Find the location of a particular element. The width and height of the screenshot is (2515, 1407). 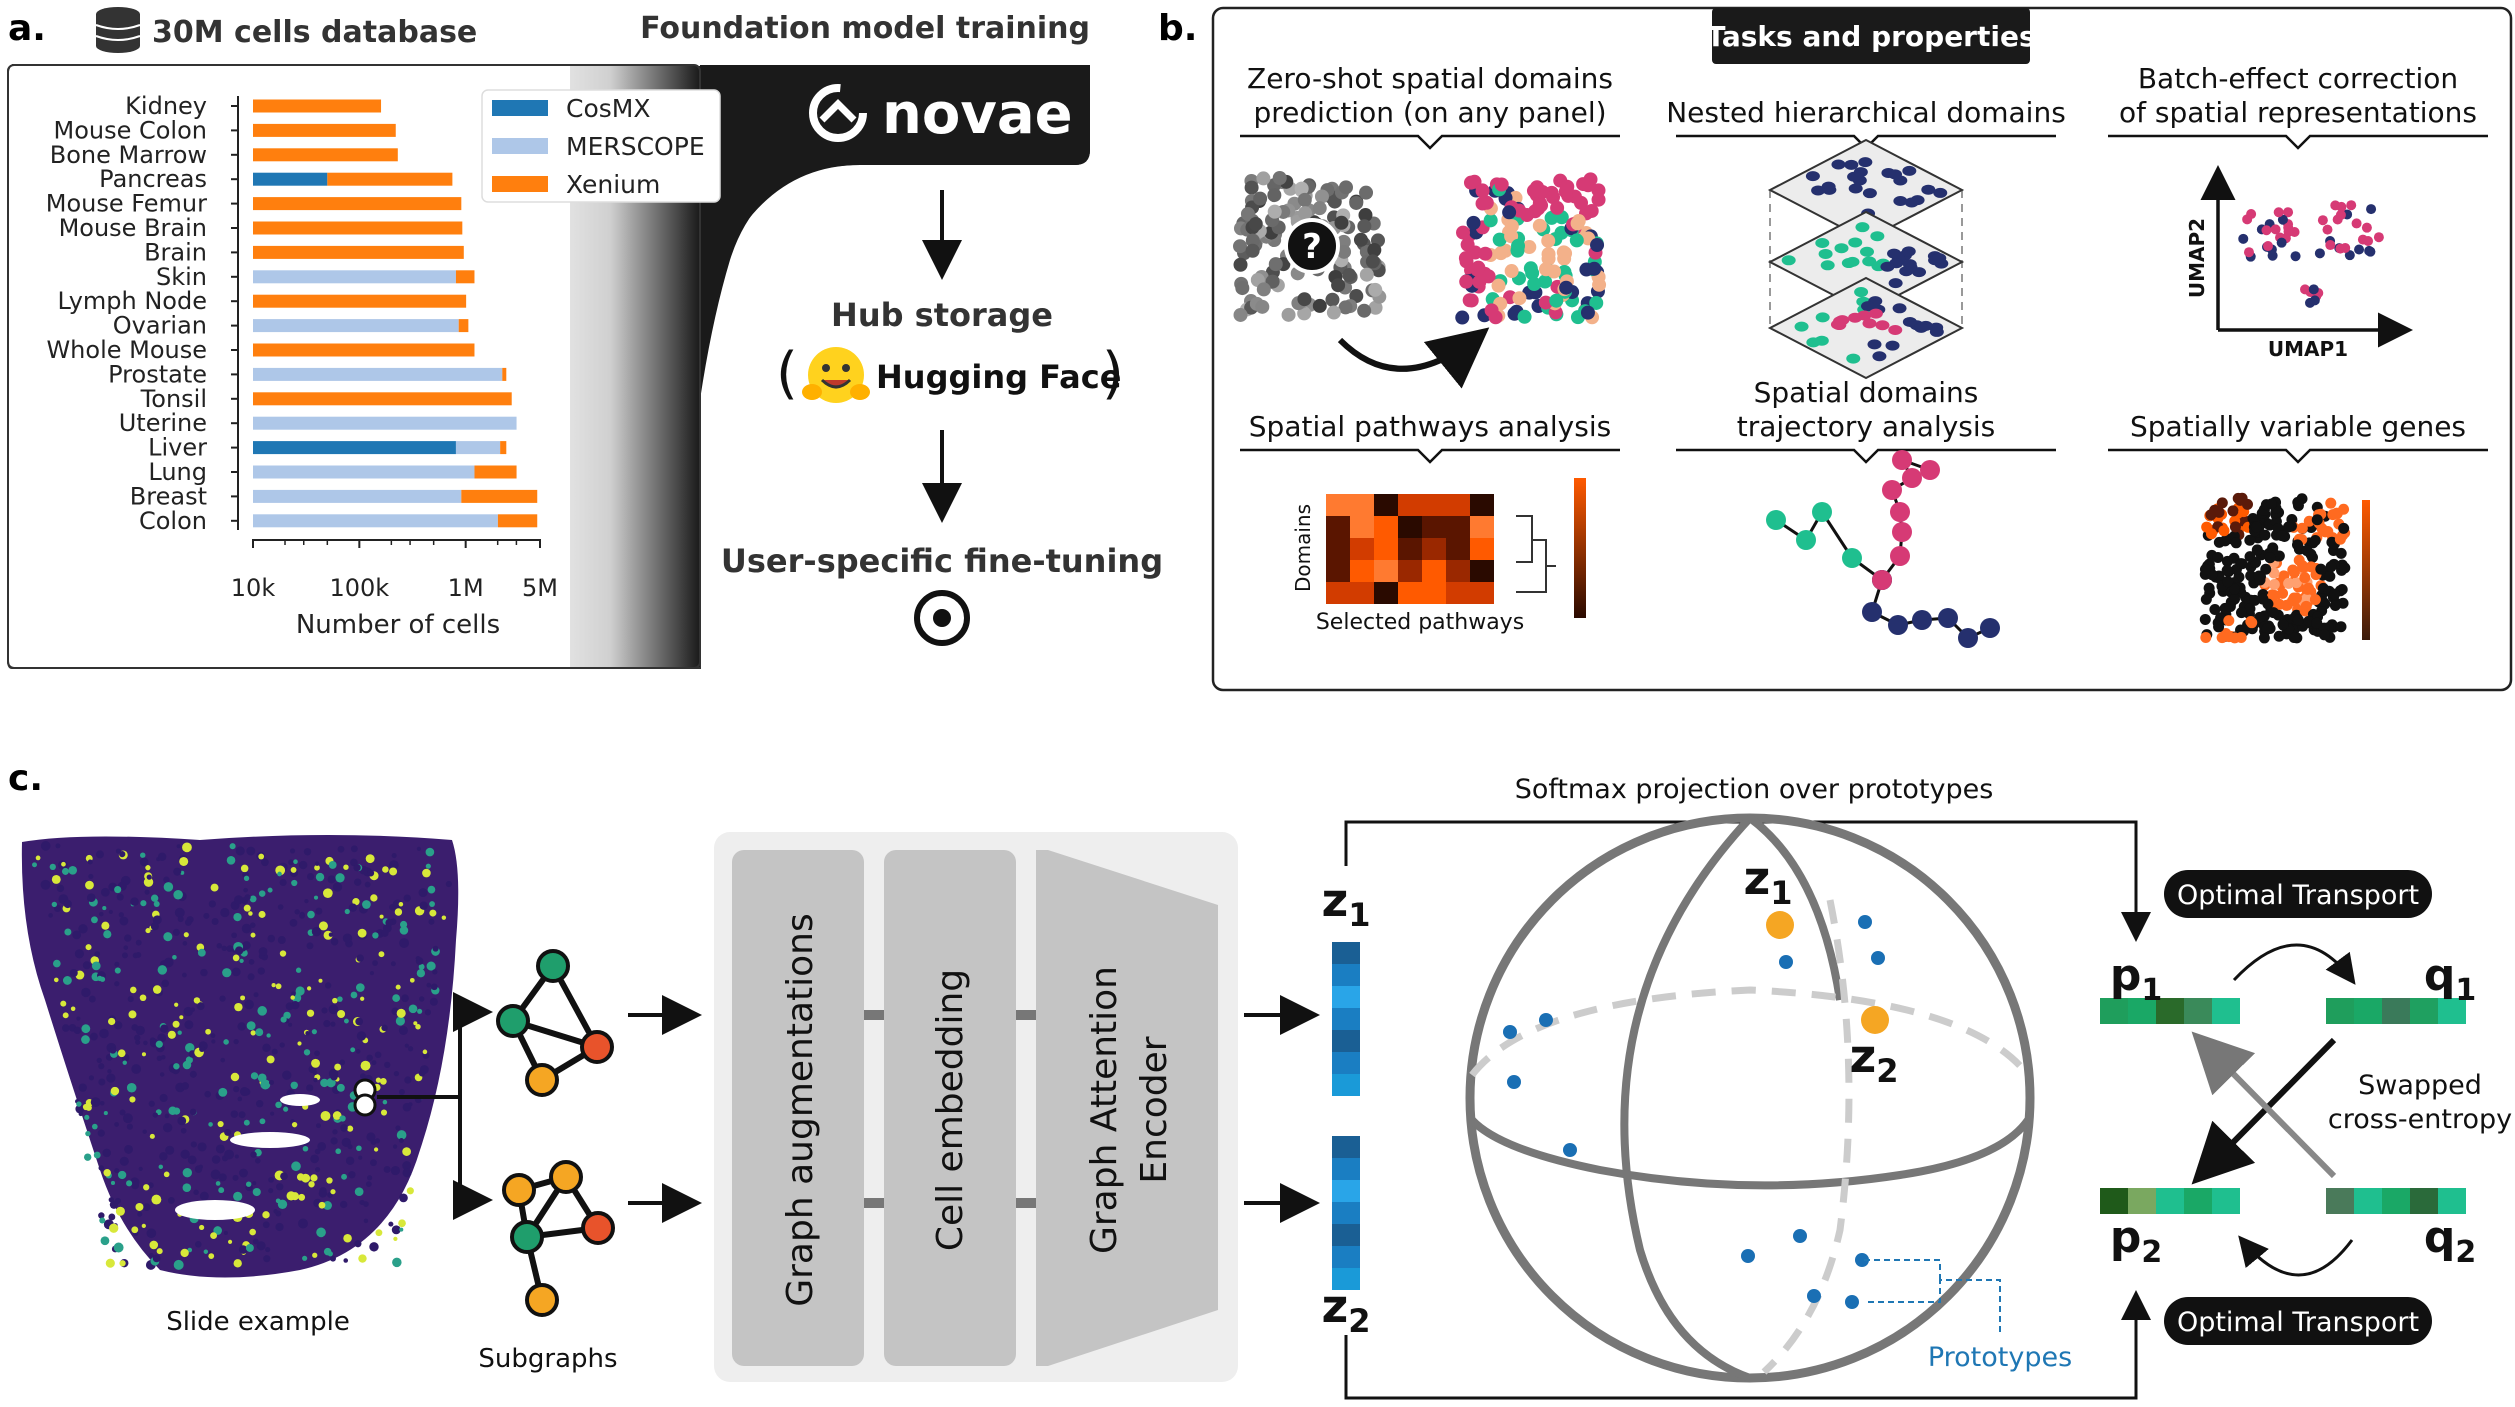

swapped-line1: Swapped is located at coordinates (2420, 1085).